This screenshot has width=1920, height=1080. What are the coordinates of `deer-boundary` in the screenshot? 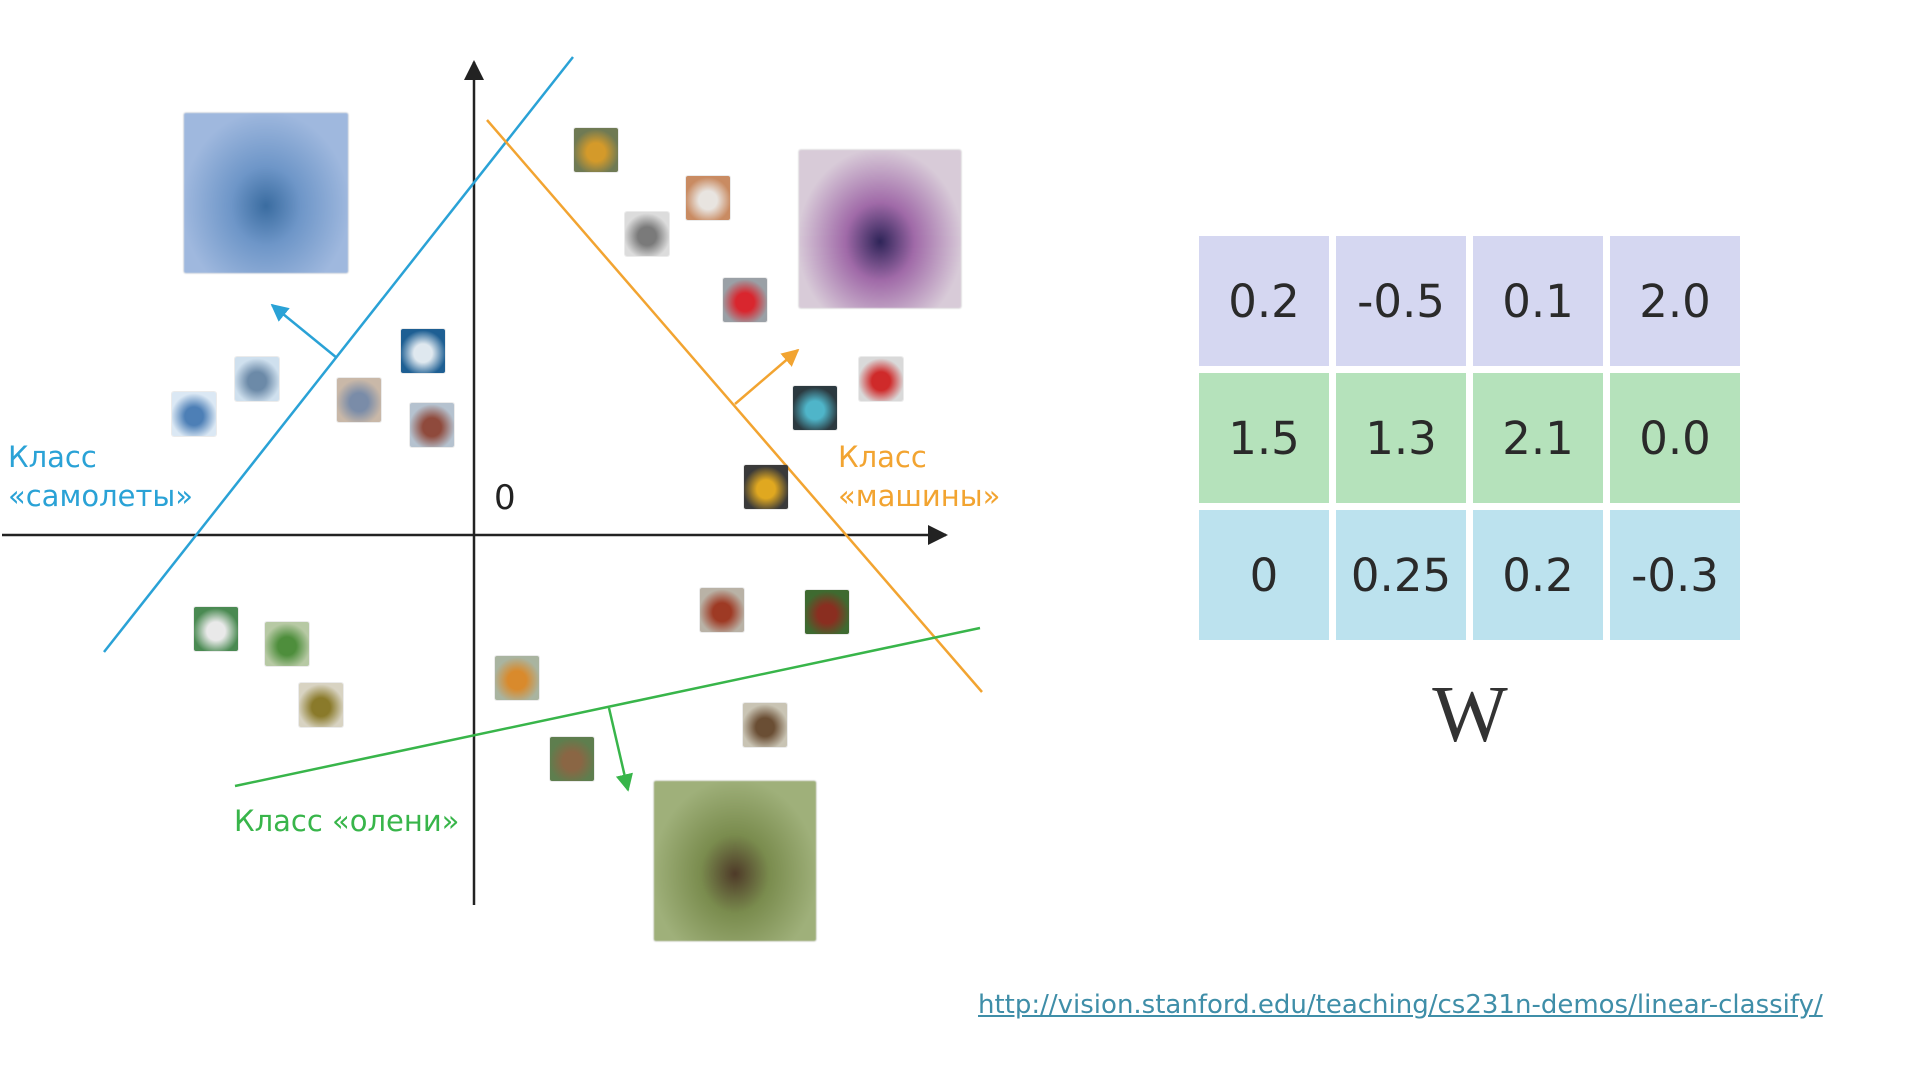 It's located at (607, 707).